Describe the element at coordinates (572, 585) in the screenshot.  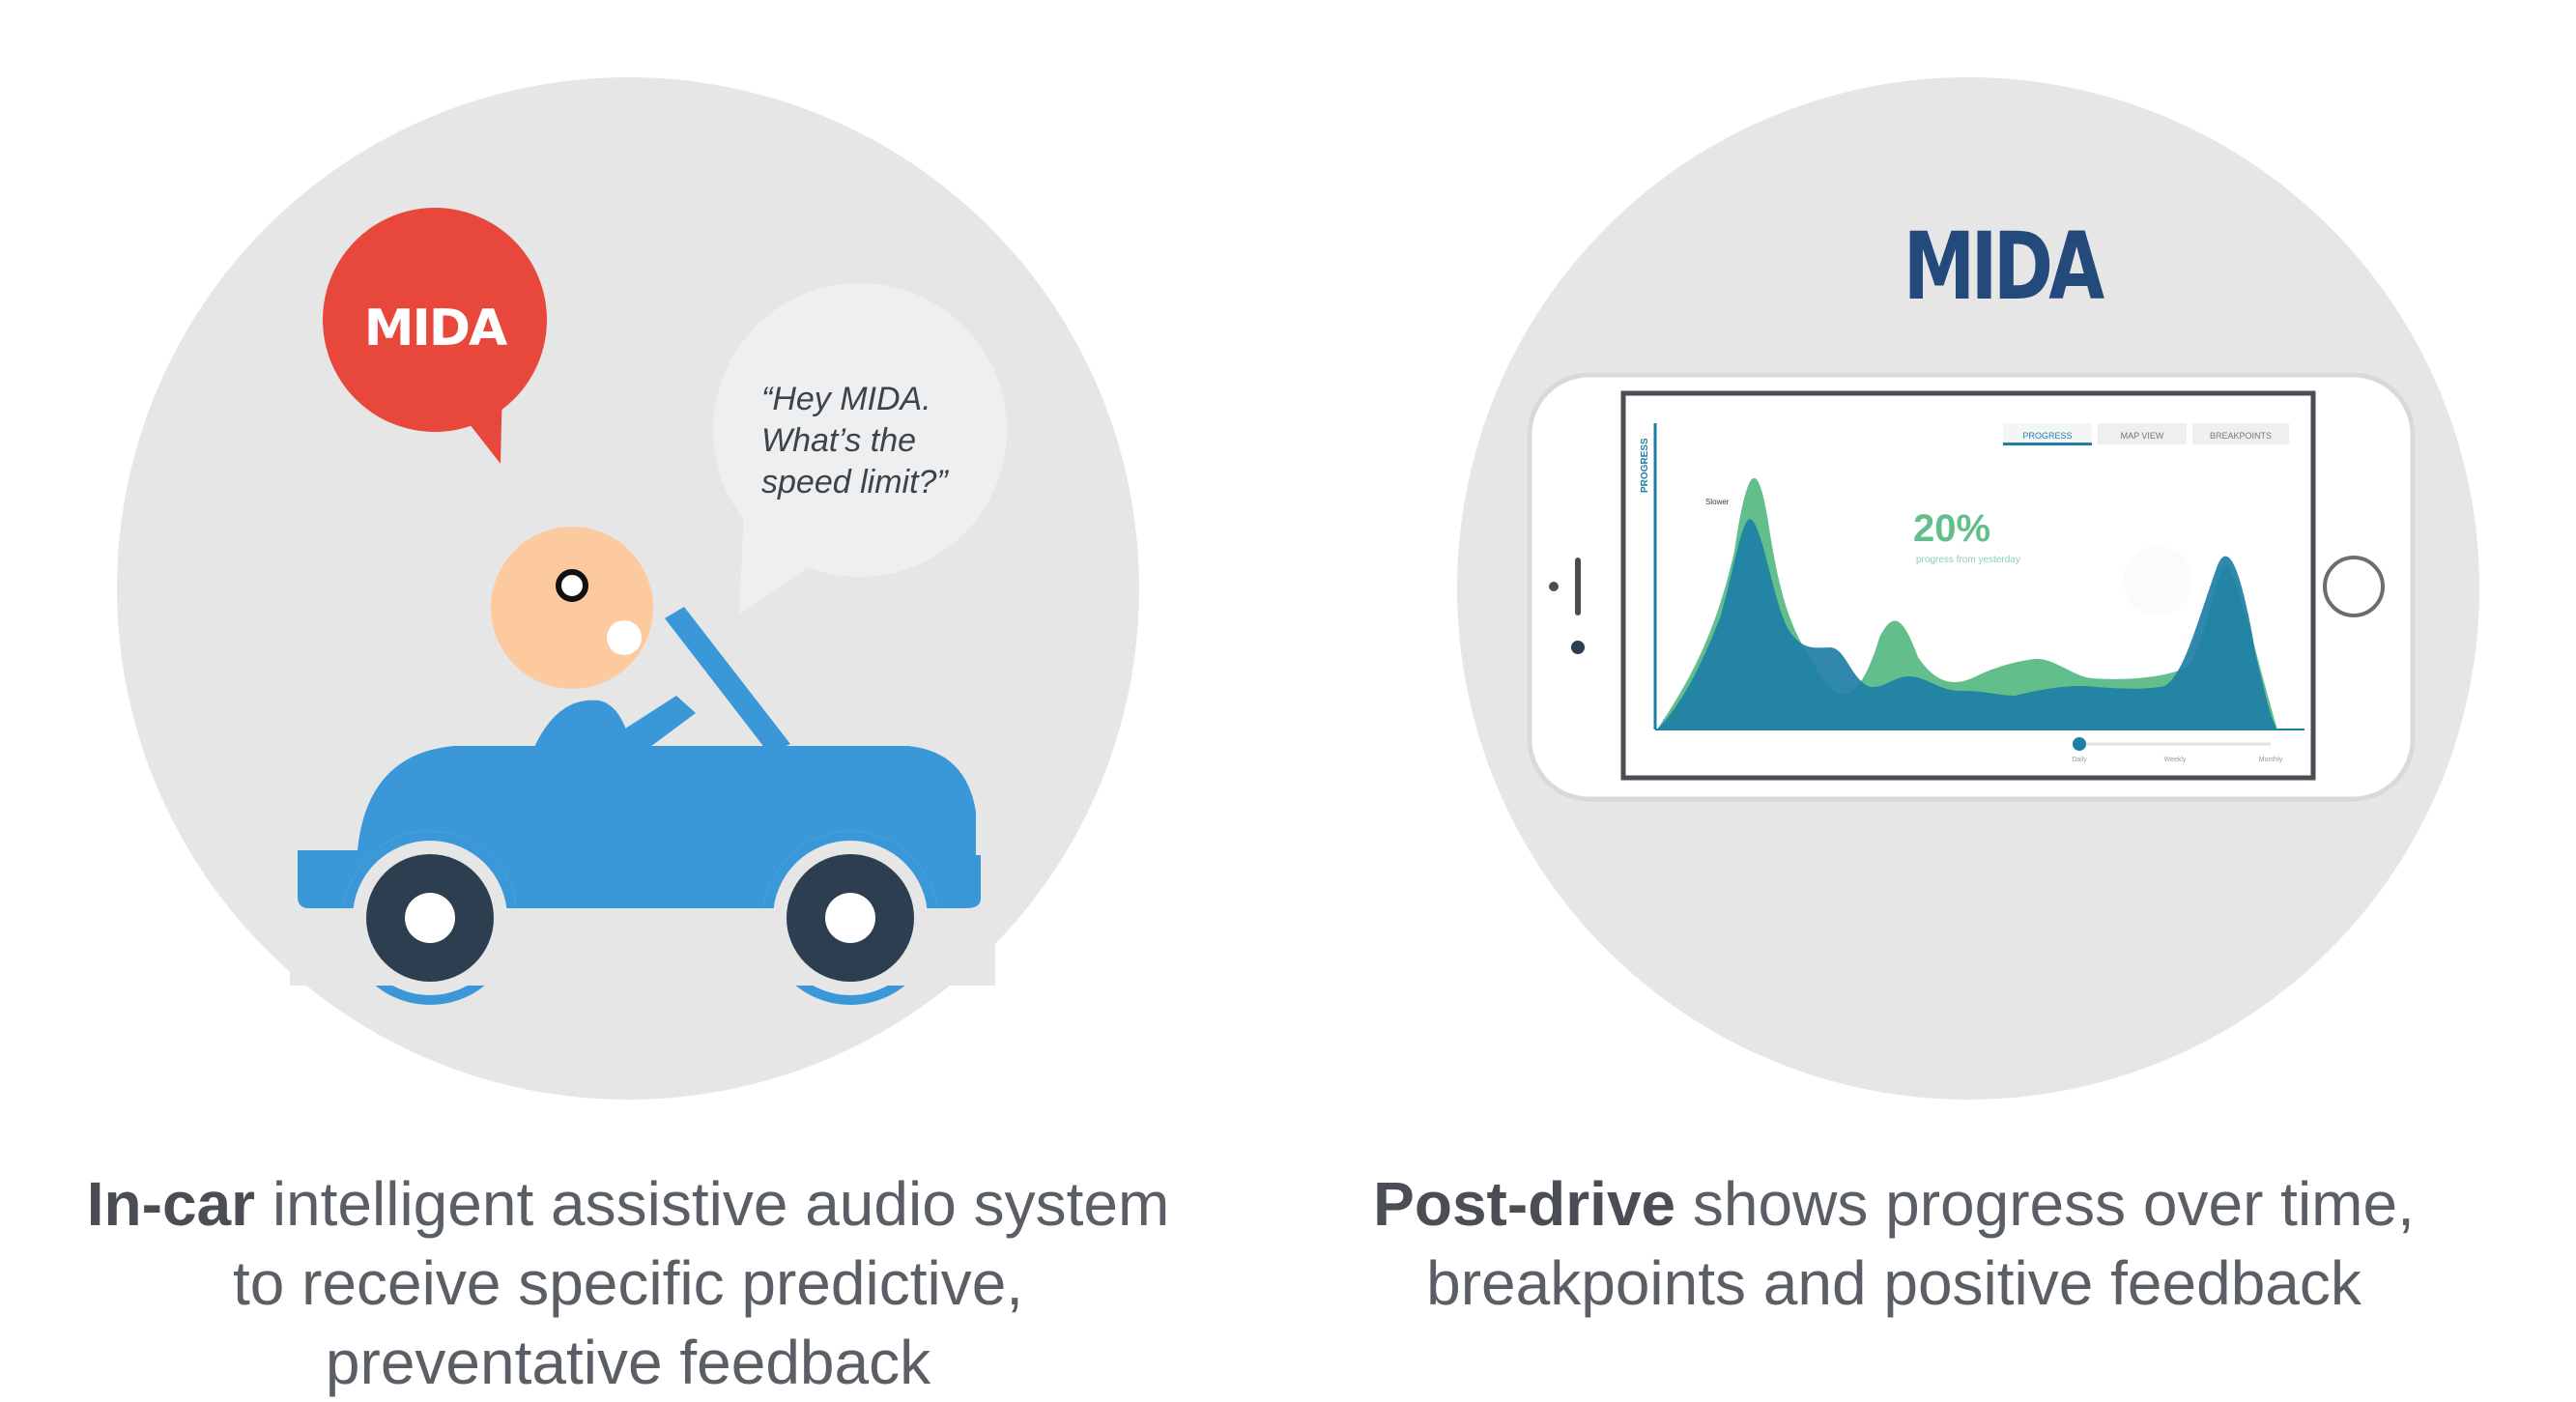
I see `driver-eye` at that location.